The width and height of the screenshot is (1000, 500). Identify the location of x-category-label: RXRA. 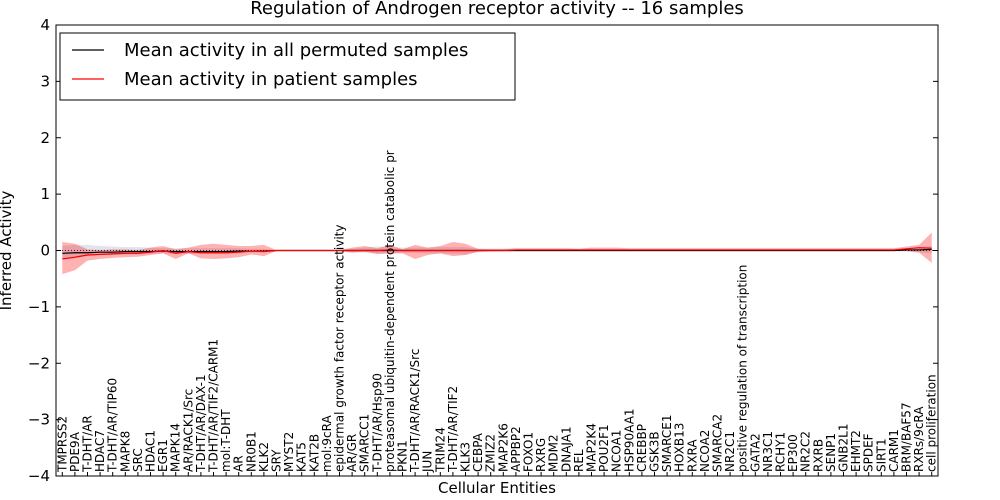
(692, 455).